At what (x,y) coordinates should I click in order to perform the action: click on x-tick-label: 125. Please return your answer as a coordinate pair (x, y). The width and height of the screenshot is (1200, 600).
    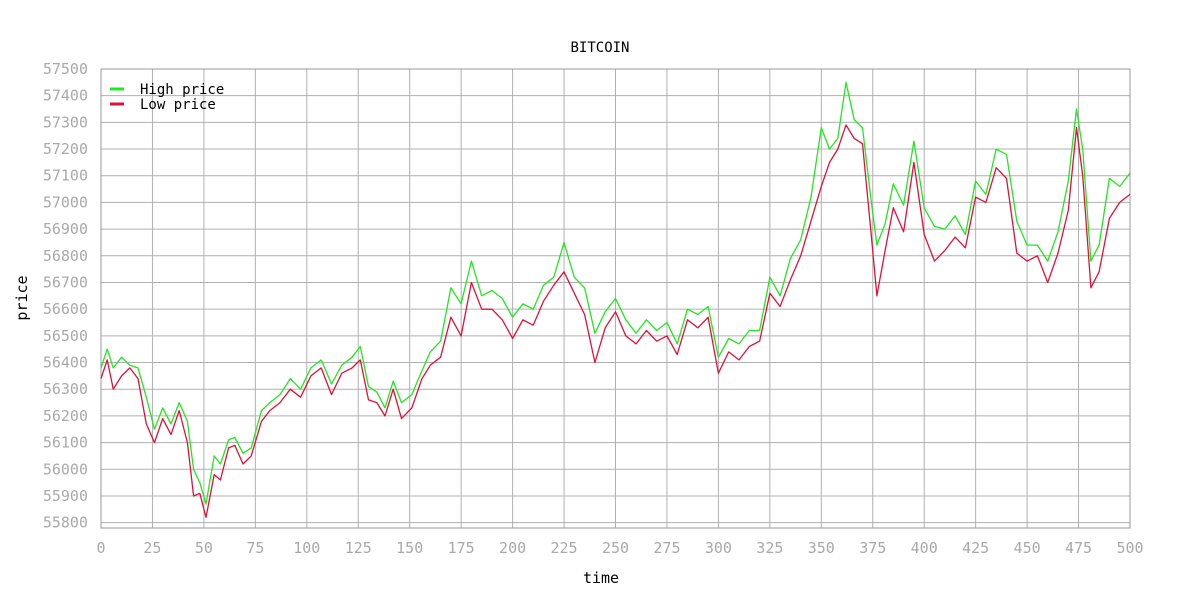
    Looking at the image, I should click on (358, 548).